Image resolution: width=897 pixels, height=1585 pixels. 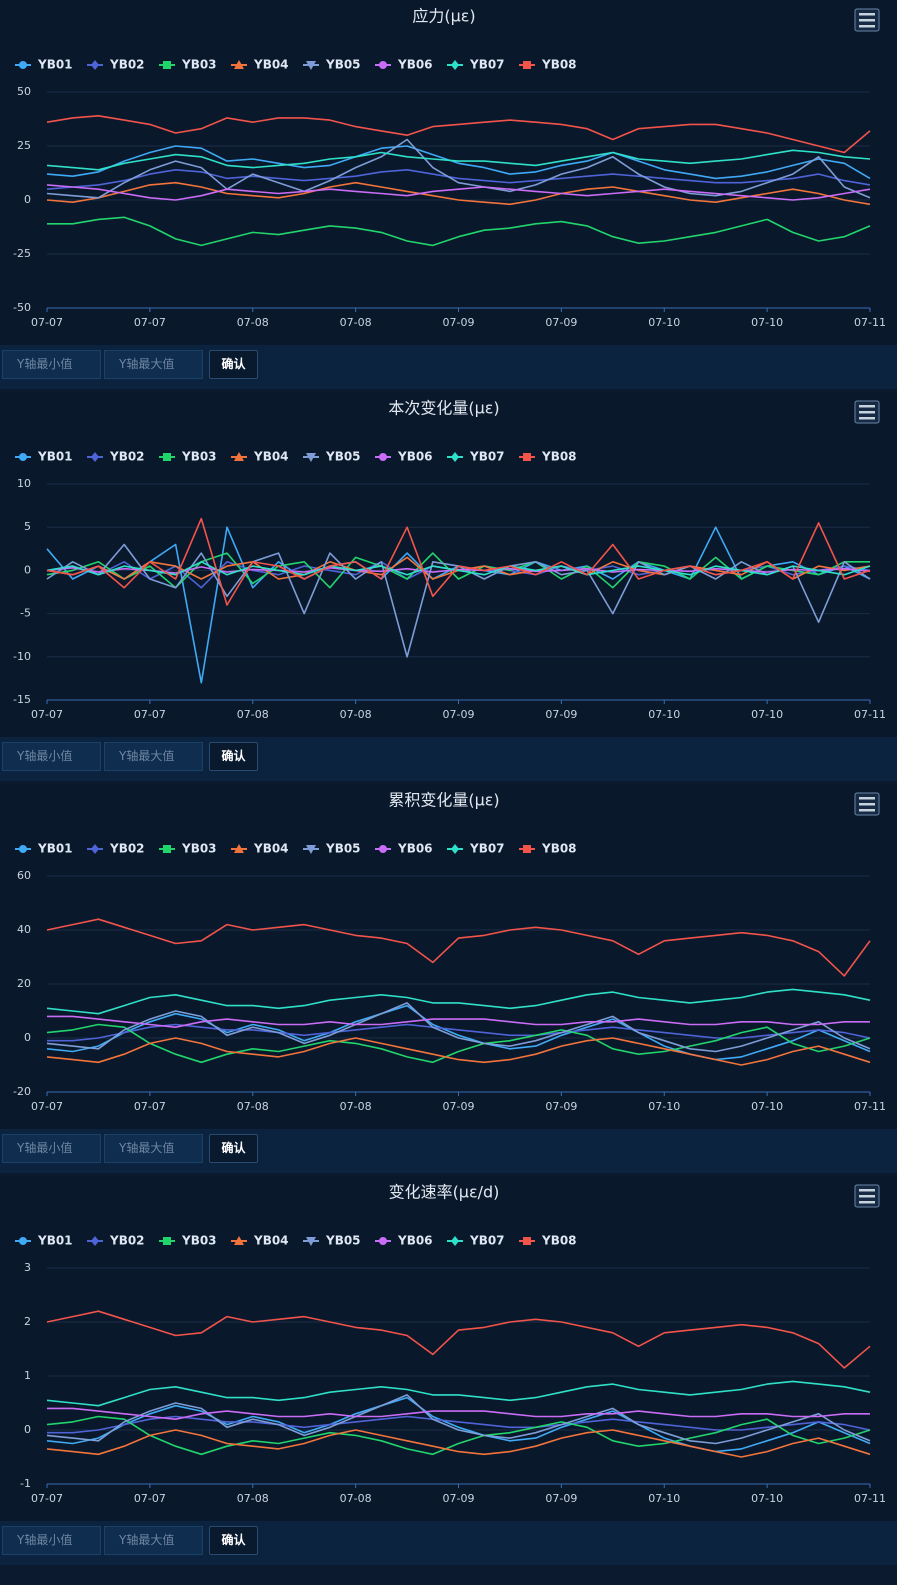 What do you see at coordinates (24, 91) in the screenshot?
I see `y-tick-label: 50` at bounding box center [24, 91].